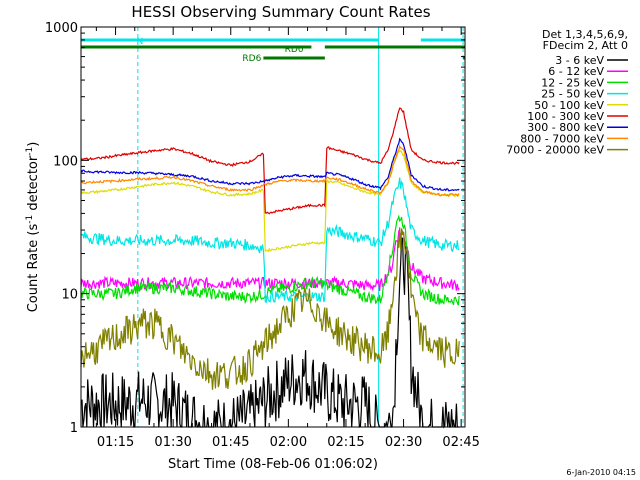 The image size is (640, 480). Describe the element at coordinates (273, 464) in the screenshot. I see `x-axis-label: Start Time (08-Feb-06 01:06:02)` at that location.